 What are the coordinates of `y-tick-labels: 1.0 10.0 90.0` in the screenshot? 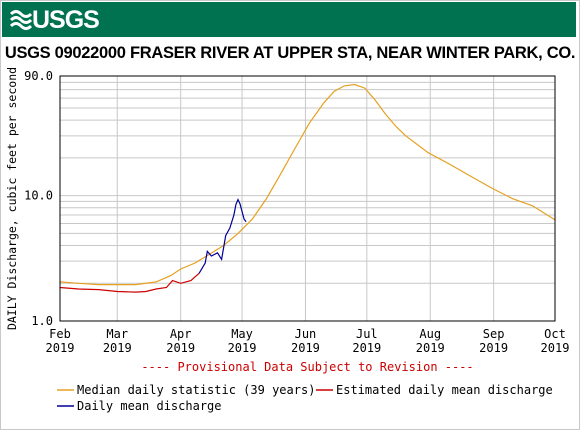 It's located at (38, 198).